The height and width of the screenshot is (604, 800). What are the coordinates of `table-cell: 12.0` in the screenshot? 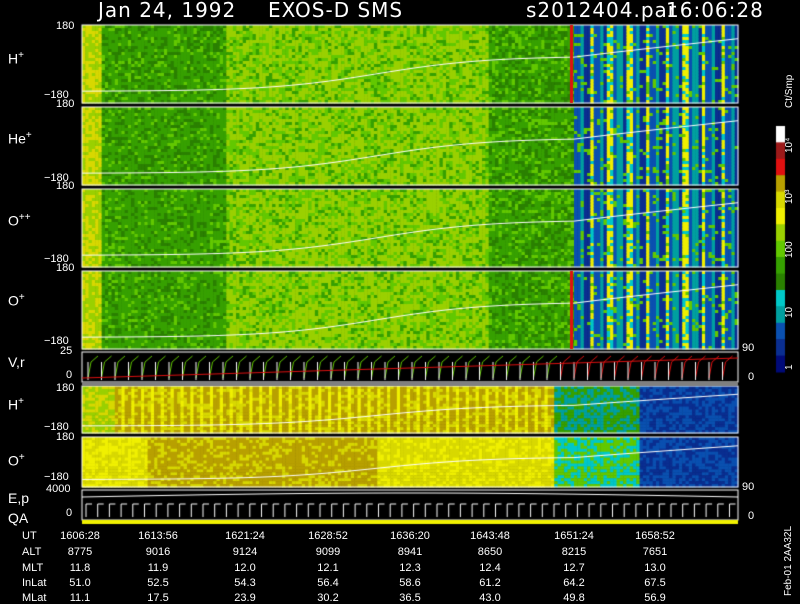 It's located at (245, 568).